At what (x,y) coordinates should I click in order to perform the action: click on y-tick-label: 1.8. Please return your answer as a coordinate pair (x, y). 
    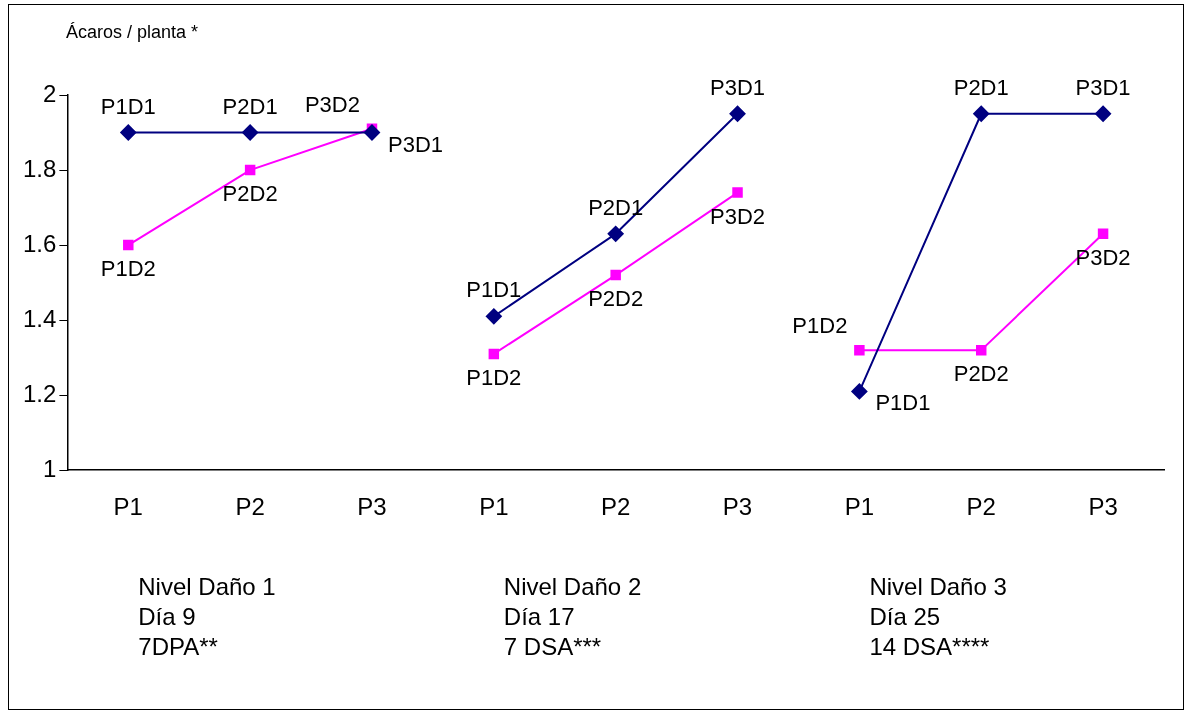
    Looking at the image, I should click on (39, 168).